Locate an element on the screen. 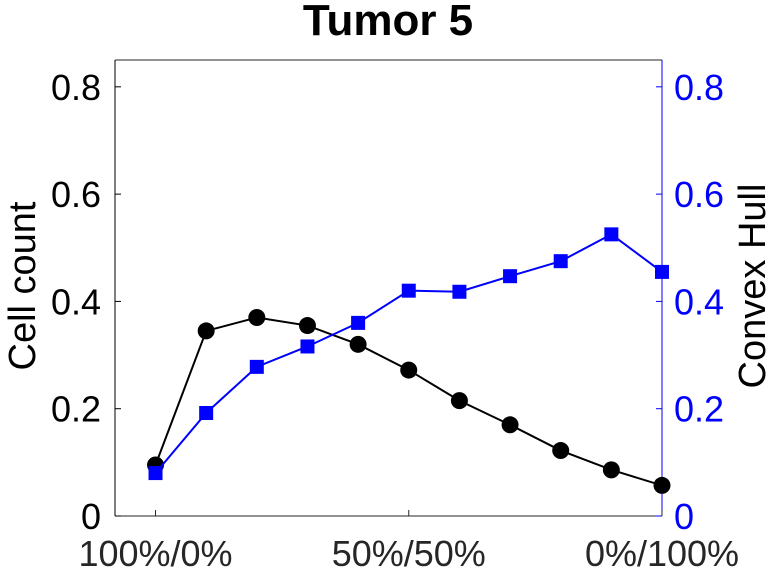  left-tick-label: 0.2 is located at coordinates (76, 409).